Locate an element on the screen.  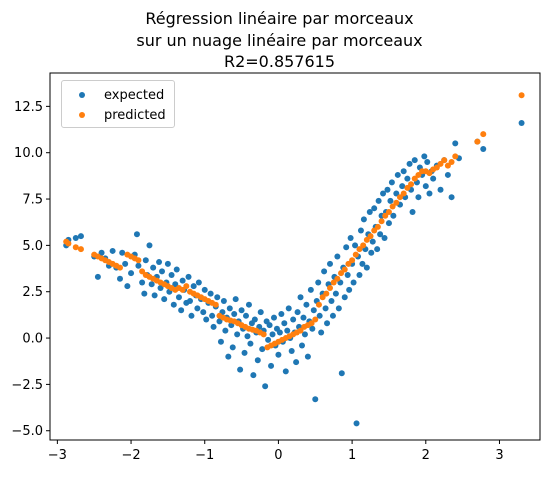
legend-entry-predicted: predicted is located at coordinates (118, 115).